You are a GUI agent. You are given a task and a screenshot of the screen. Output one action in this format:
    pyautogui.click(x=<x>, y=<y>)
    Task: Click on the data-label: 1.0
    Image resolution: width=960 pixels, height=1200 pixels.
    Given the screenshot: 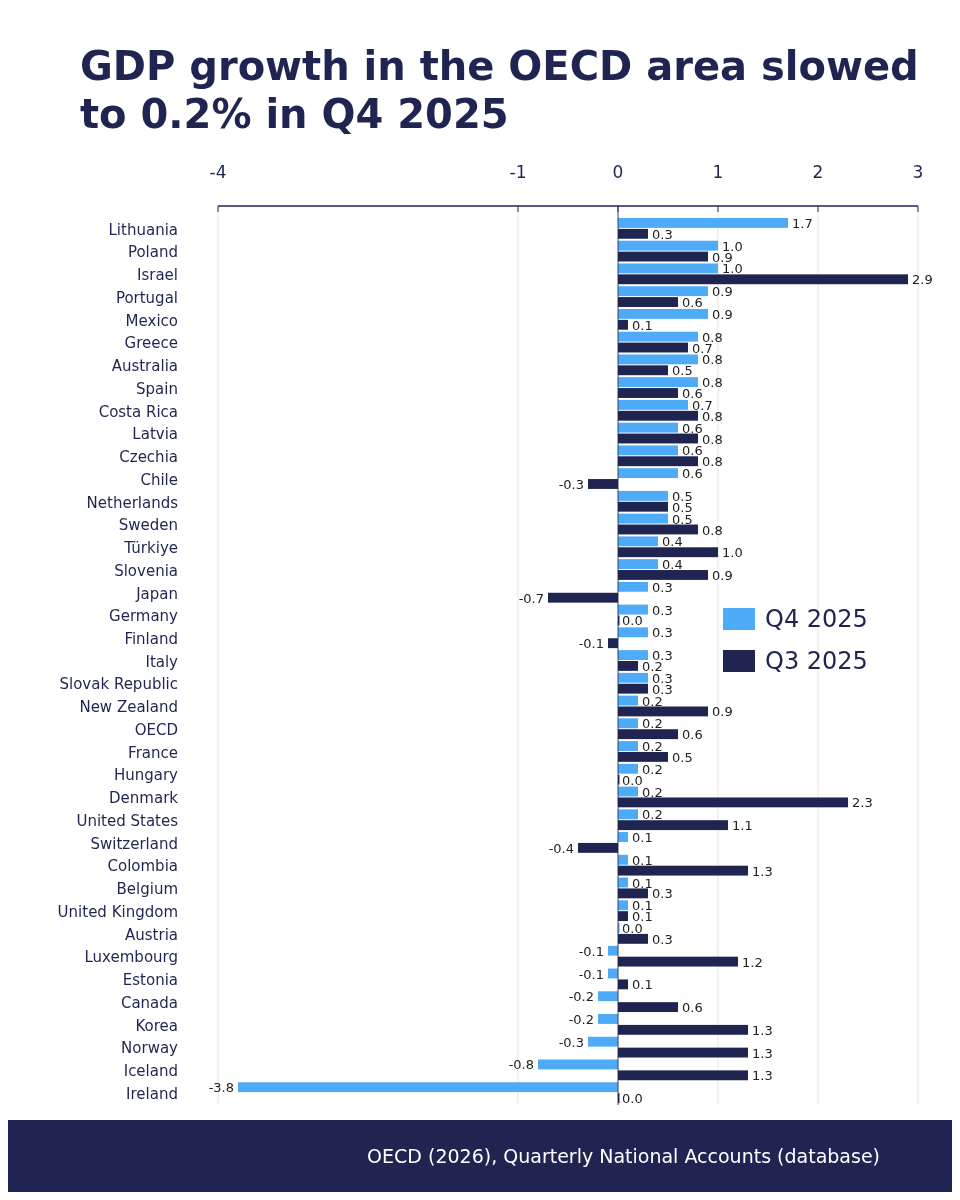 What is the action you would take?
    pyautogui.click(x=732, y=553)
    